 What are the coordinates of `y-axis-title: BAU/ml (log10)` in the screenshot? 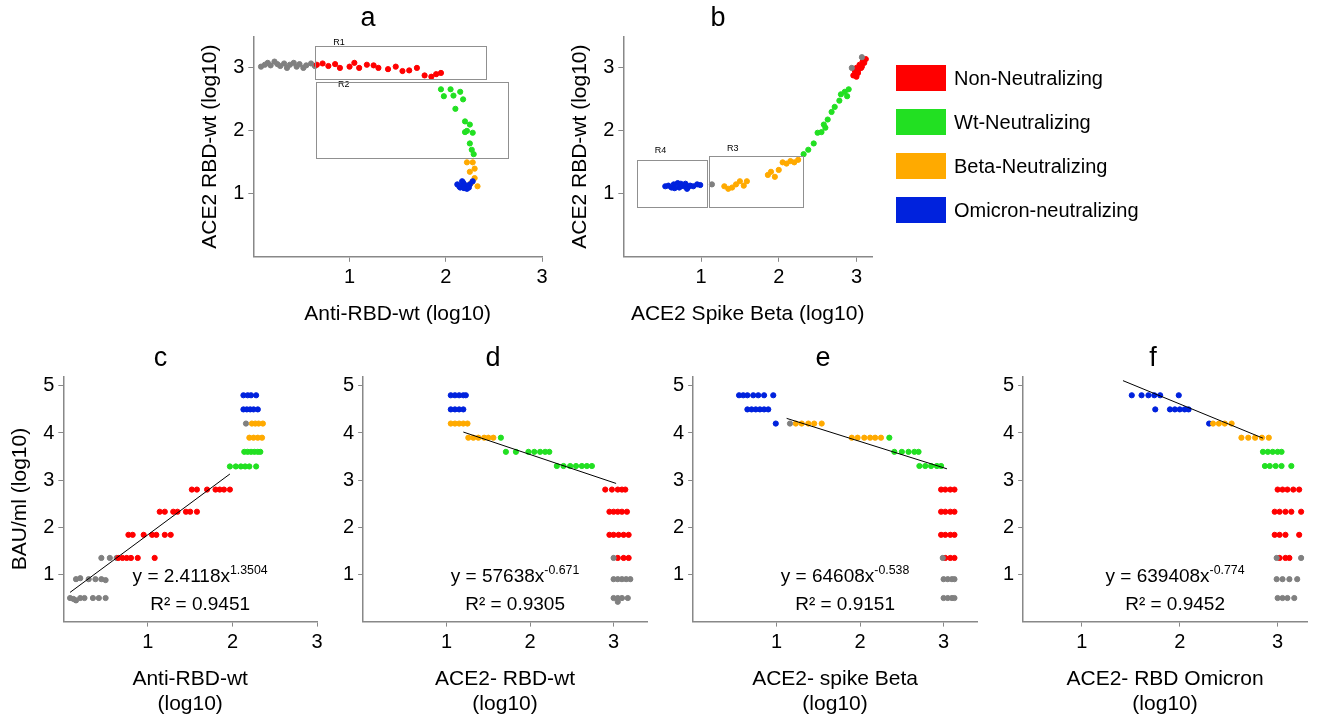 It's located at (19, 499).